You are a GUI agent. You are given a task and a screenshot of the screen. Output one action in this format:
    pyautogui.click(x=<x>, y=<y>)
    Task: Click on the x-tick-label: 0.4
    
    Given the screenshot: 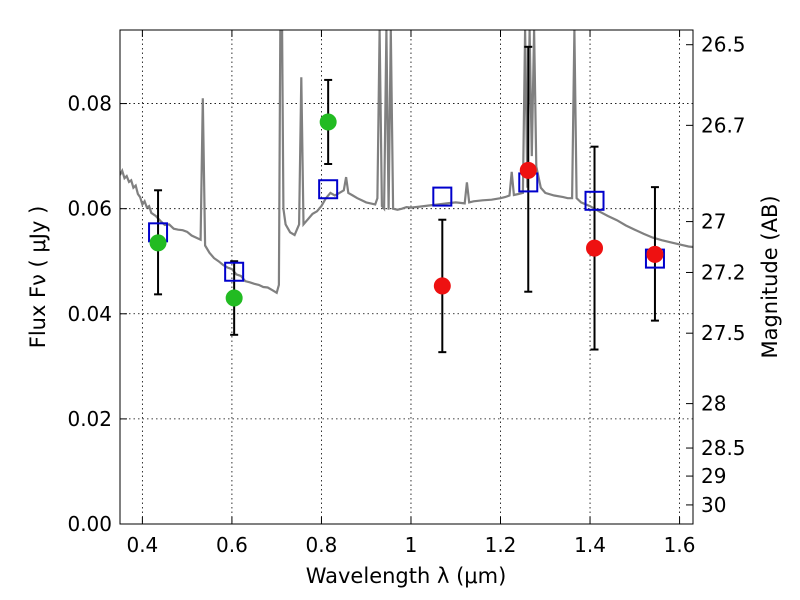 What is the action you would take?
    pyautogui.click(x=142, y=545)
    